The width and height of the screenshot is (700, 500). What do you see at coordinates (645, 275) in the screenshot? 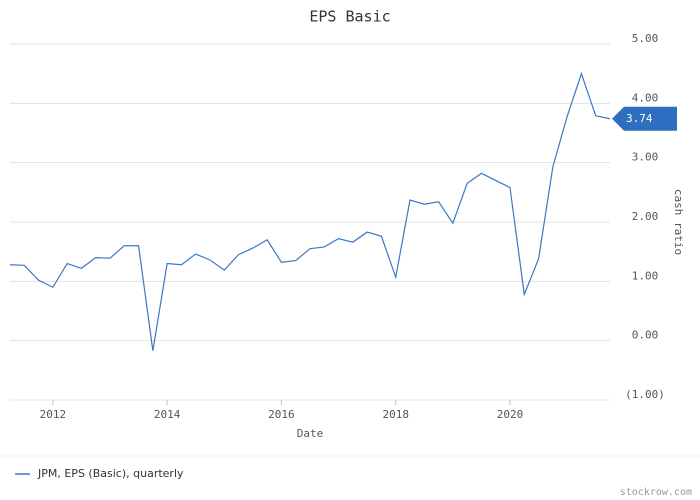
I see `y-tick-label: 1.00` at bounding box center [645, 275].